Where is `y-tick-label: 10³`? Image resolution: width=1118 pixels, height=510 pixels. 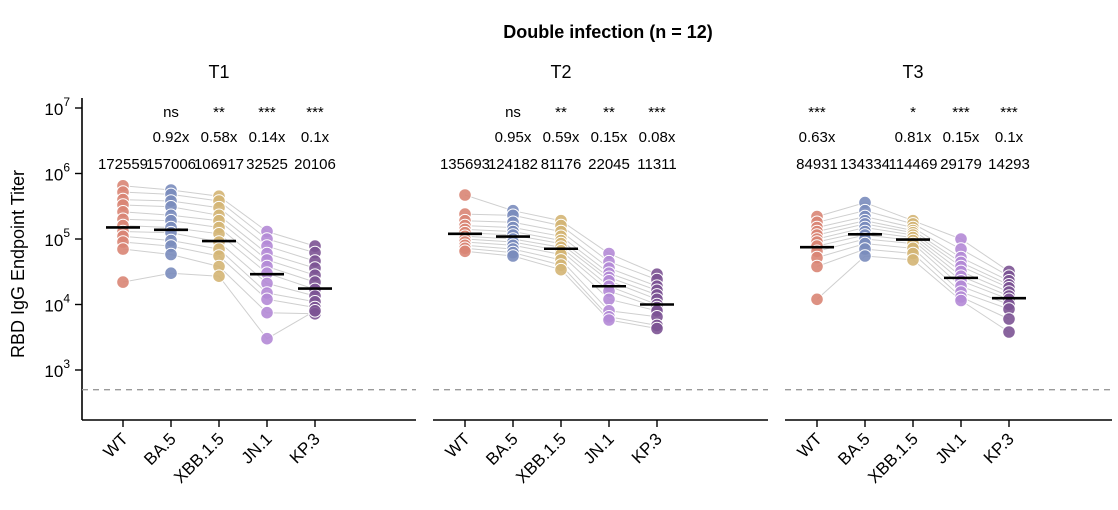
y-tick-label: 10³ is located at coordinates (57, 369).